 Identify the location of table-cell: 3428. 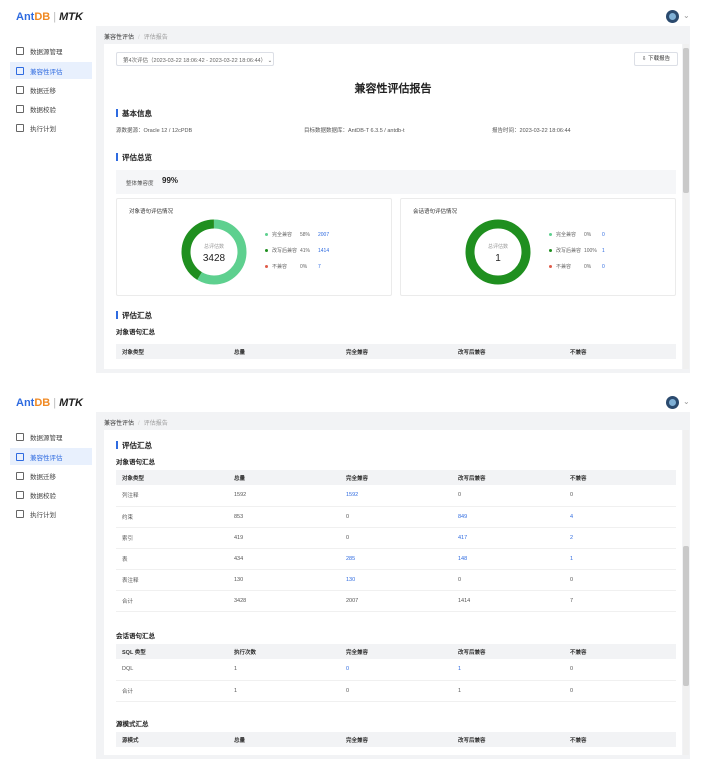
(284, 601).